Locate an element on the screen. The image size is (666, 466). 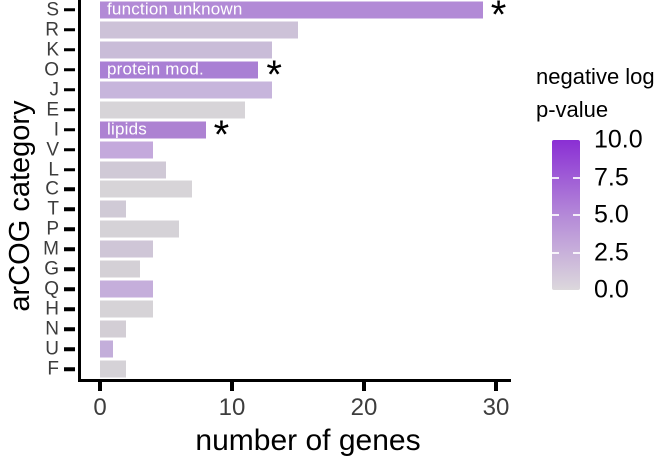
bar-C is located at coordinates (146, 189).